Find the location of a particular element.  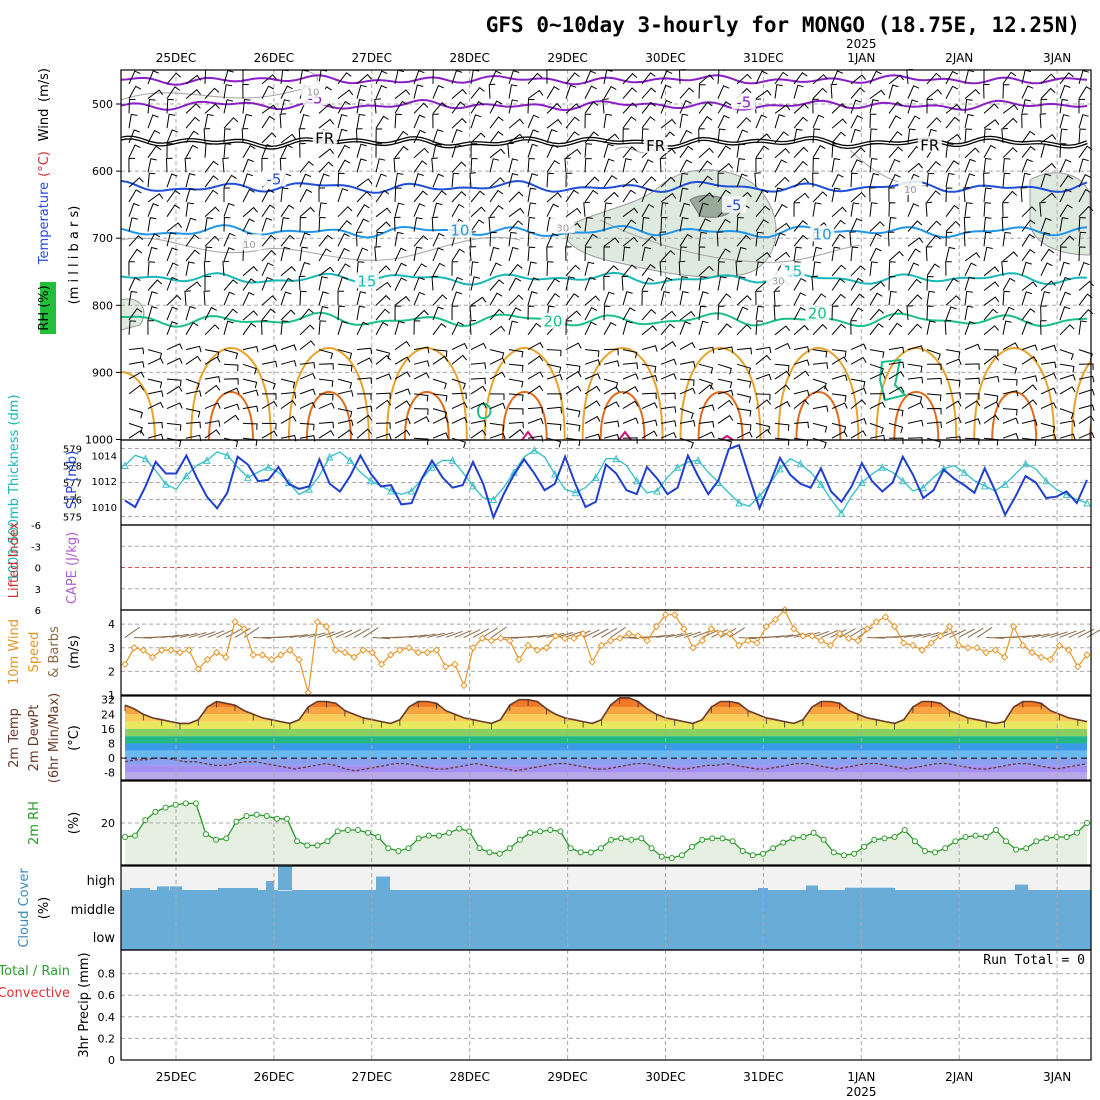

contour-label: -5 is located at coordinates (273, 179).